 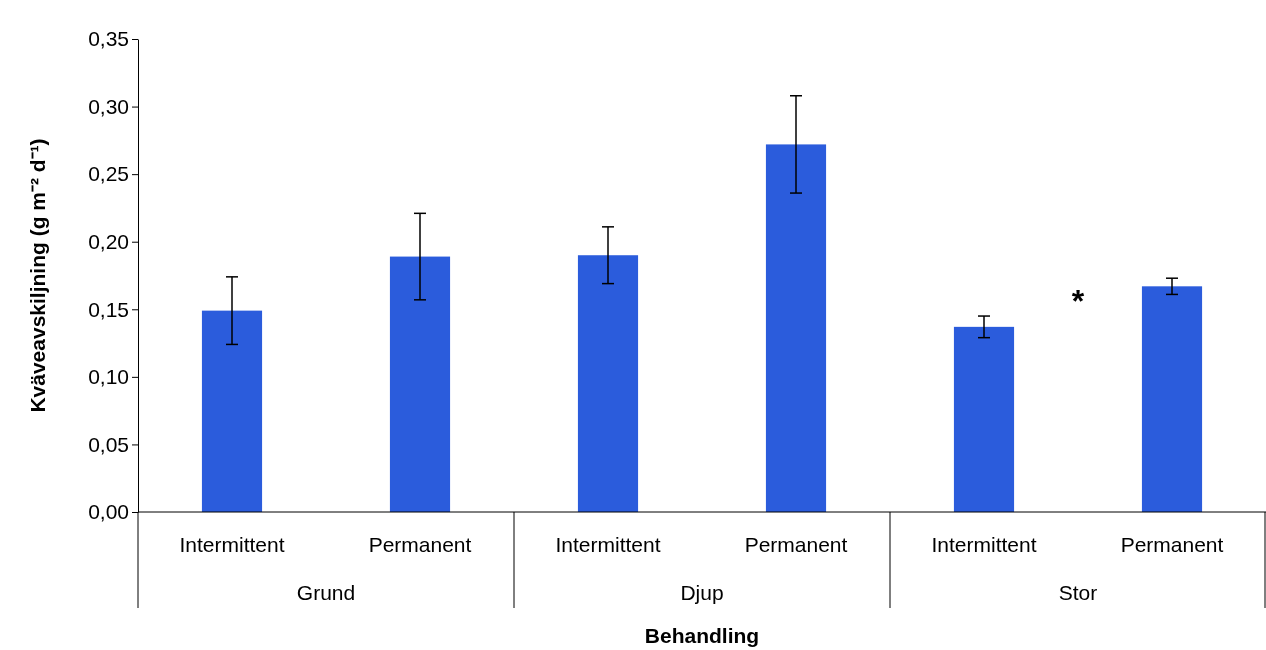 What do you see at coordinates (108, 106) in the screenshot?
I see `y-tick-label: 0,30` at bounding box center [108, 106].